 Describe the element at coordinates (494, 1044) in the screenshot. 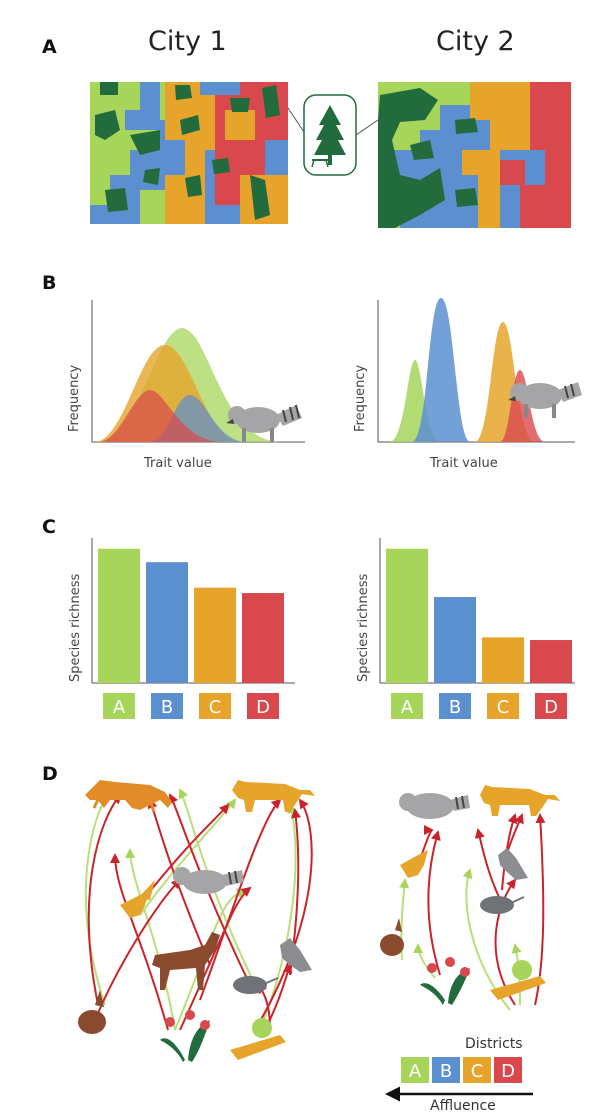

I see `legend-title: Districts` at that location.